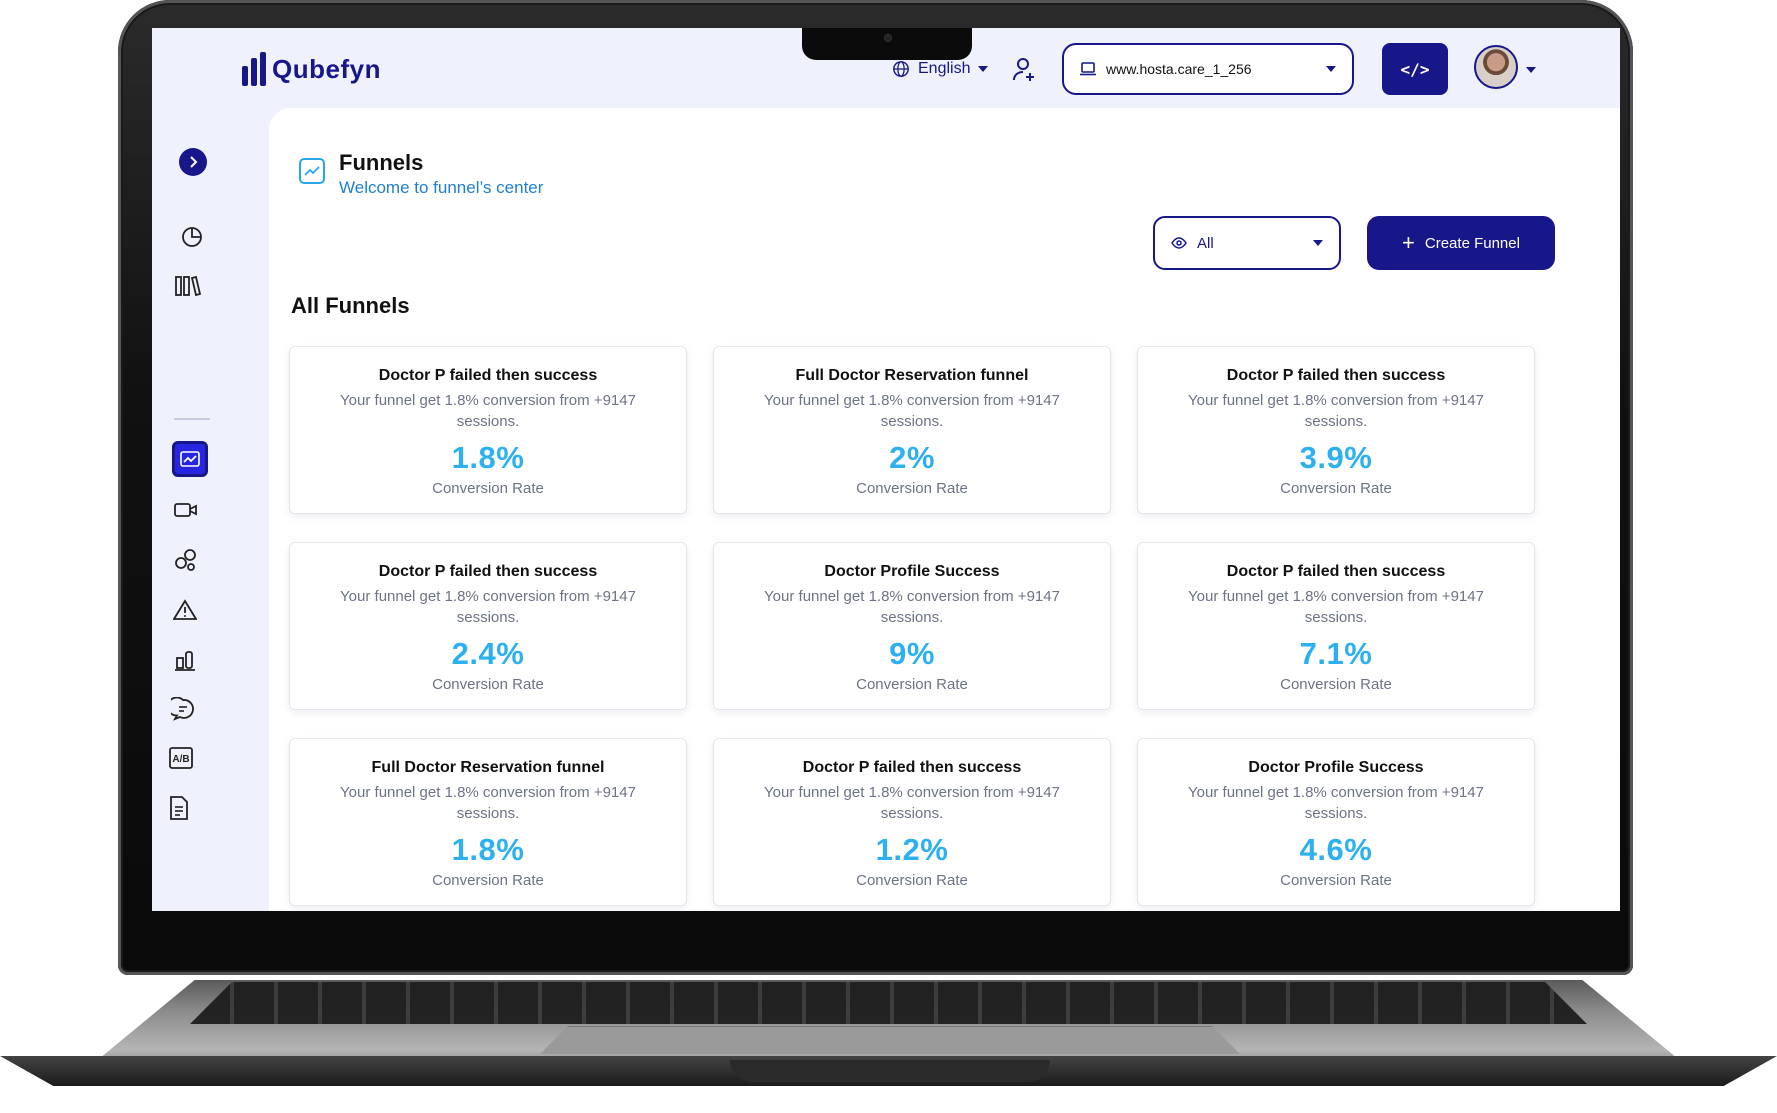 This screenshot has width=1777, height=1113. Describe the element at coordinates (887, 44) in the screenshot. I see `camera-notch` at that location.